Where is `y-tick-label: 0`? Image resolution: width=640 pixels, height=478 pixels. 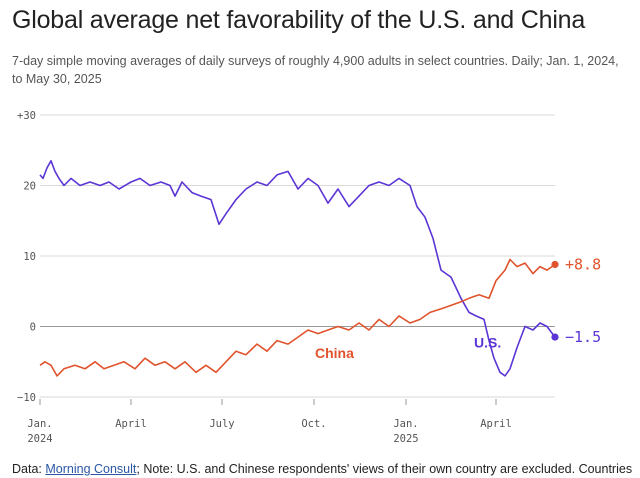
y-tick-label: 0 is located at coordinates (33, 328).